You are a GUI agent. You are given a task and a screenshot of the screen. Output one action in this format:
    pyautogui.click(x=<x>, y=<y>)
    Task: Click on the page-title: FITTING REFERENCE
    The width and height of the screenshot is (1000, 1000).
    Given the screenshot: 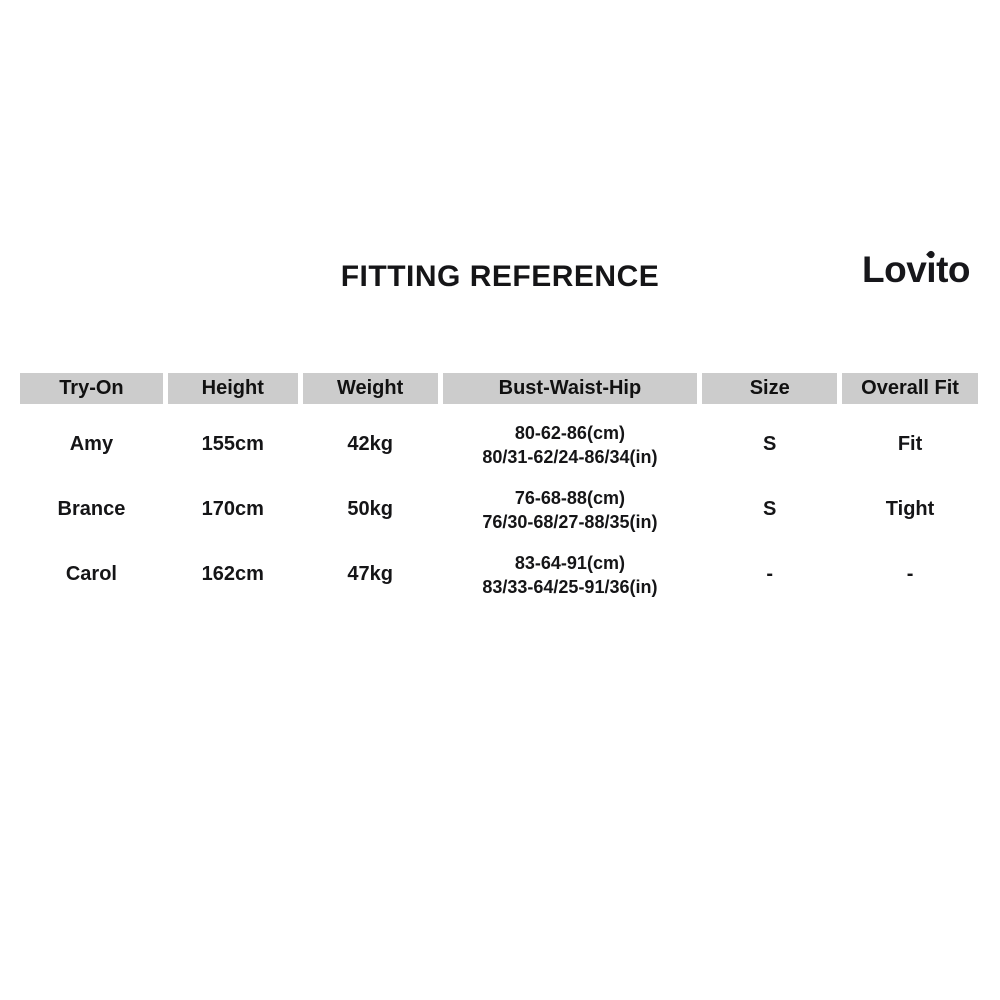 What is the action you would take?
    pyautogui.click(x=500, y=276)
    